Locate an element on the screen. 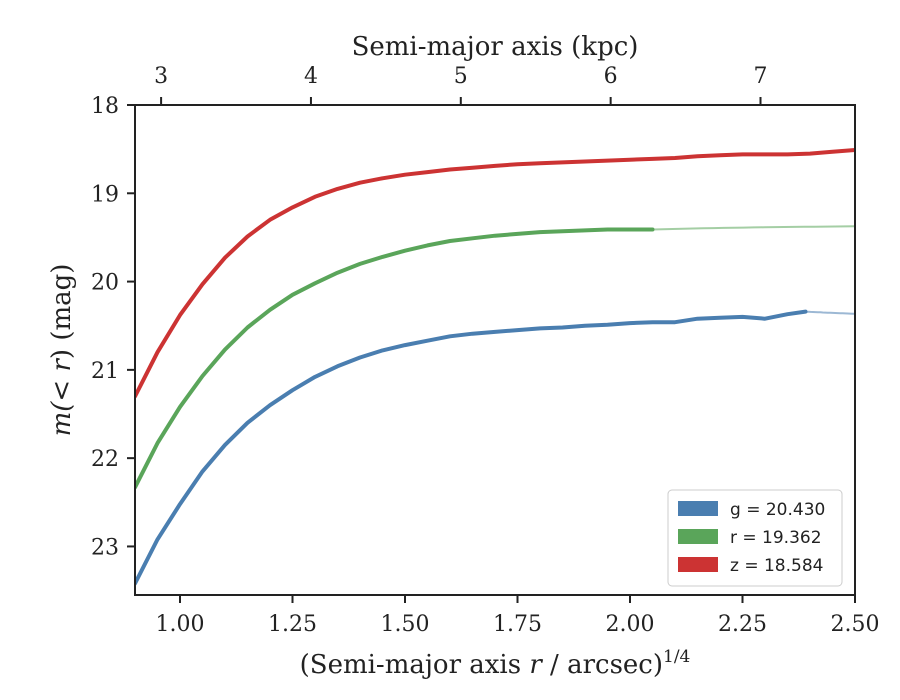  bottom-tick-label: 1.75 is located at coordinates (517, 624).